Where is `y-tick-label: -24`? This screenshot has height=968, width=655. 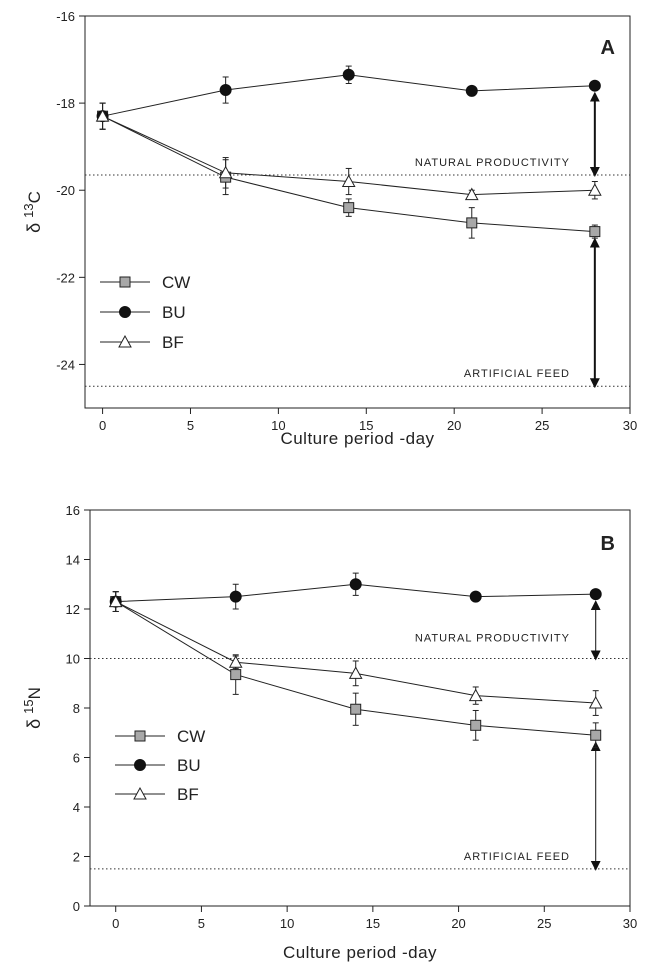
y-tick-label: -24 is located at coordinates (65, 364).